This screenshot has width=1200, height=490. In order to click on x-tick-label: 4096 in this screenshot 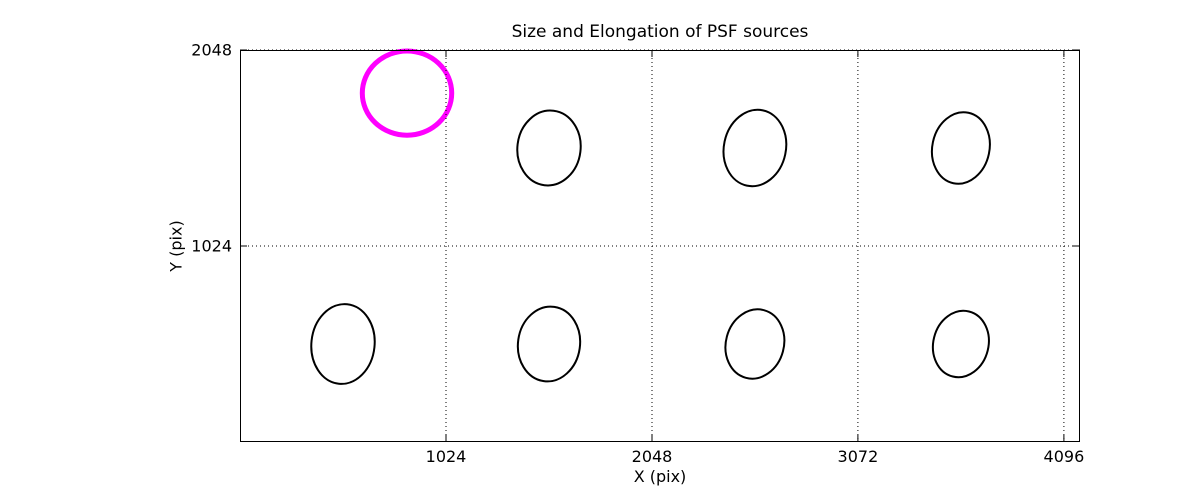, I will do `click(1064, 456)`.